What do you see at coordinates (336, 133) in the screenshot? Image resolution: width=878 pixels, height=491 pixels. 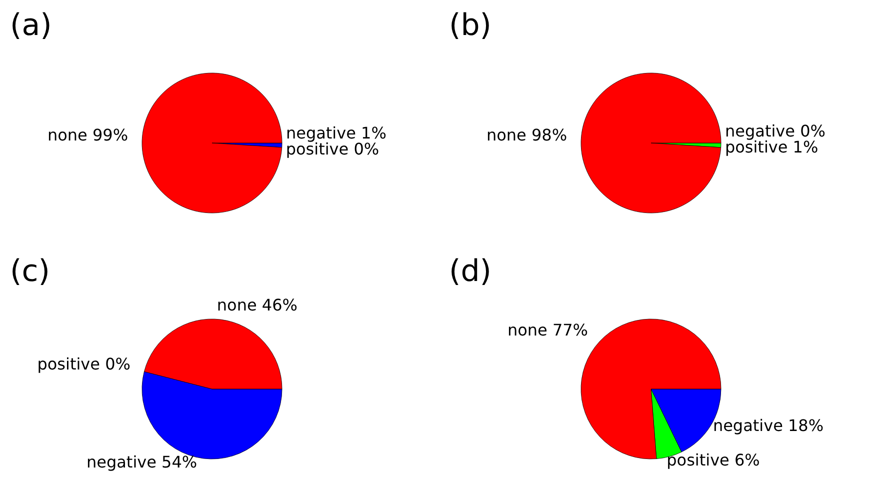 I see `slice-label: negative 1%` at bounding box center [336, 133].